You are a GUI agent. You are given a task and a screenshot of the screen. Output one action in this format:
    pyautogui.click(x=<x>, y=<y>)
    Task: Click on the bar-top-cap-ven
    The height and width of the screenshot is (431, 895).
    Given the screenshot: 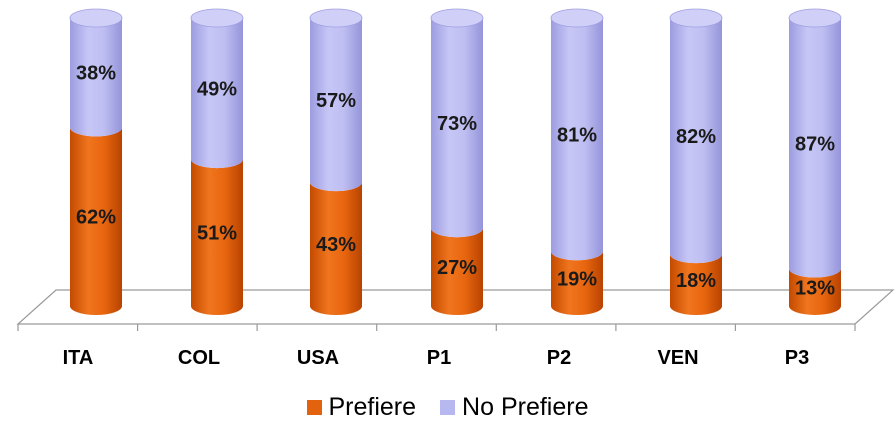 What is the action you would take?
    pyautogui.click(x=696, y=18)
    